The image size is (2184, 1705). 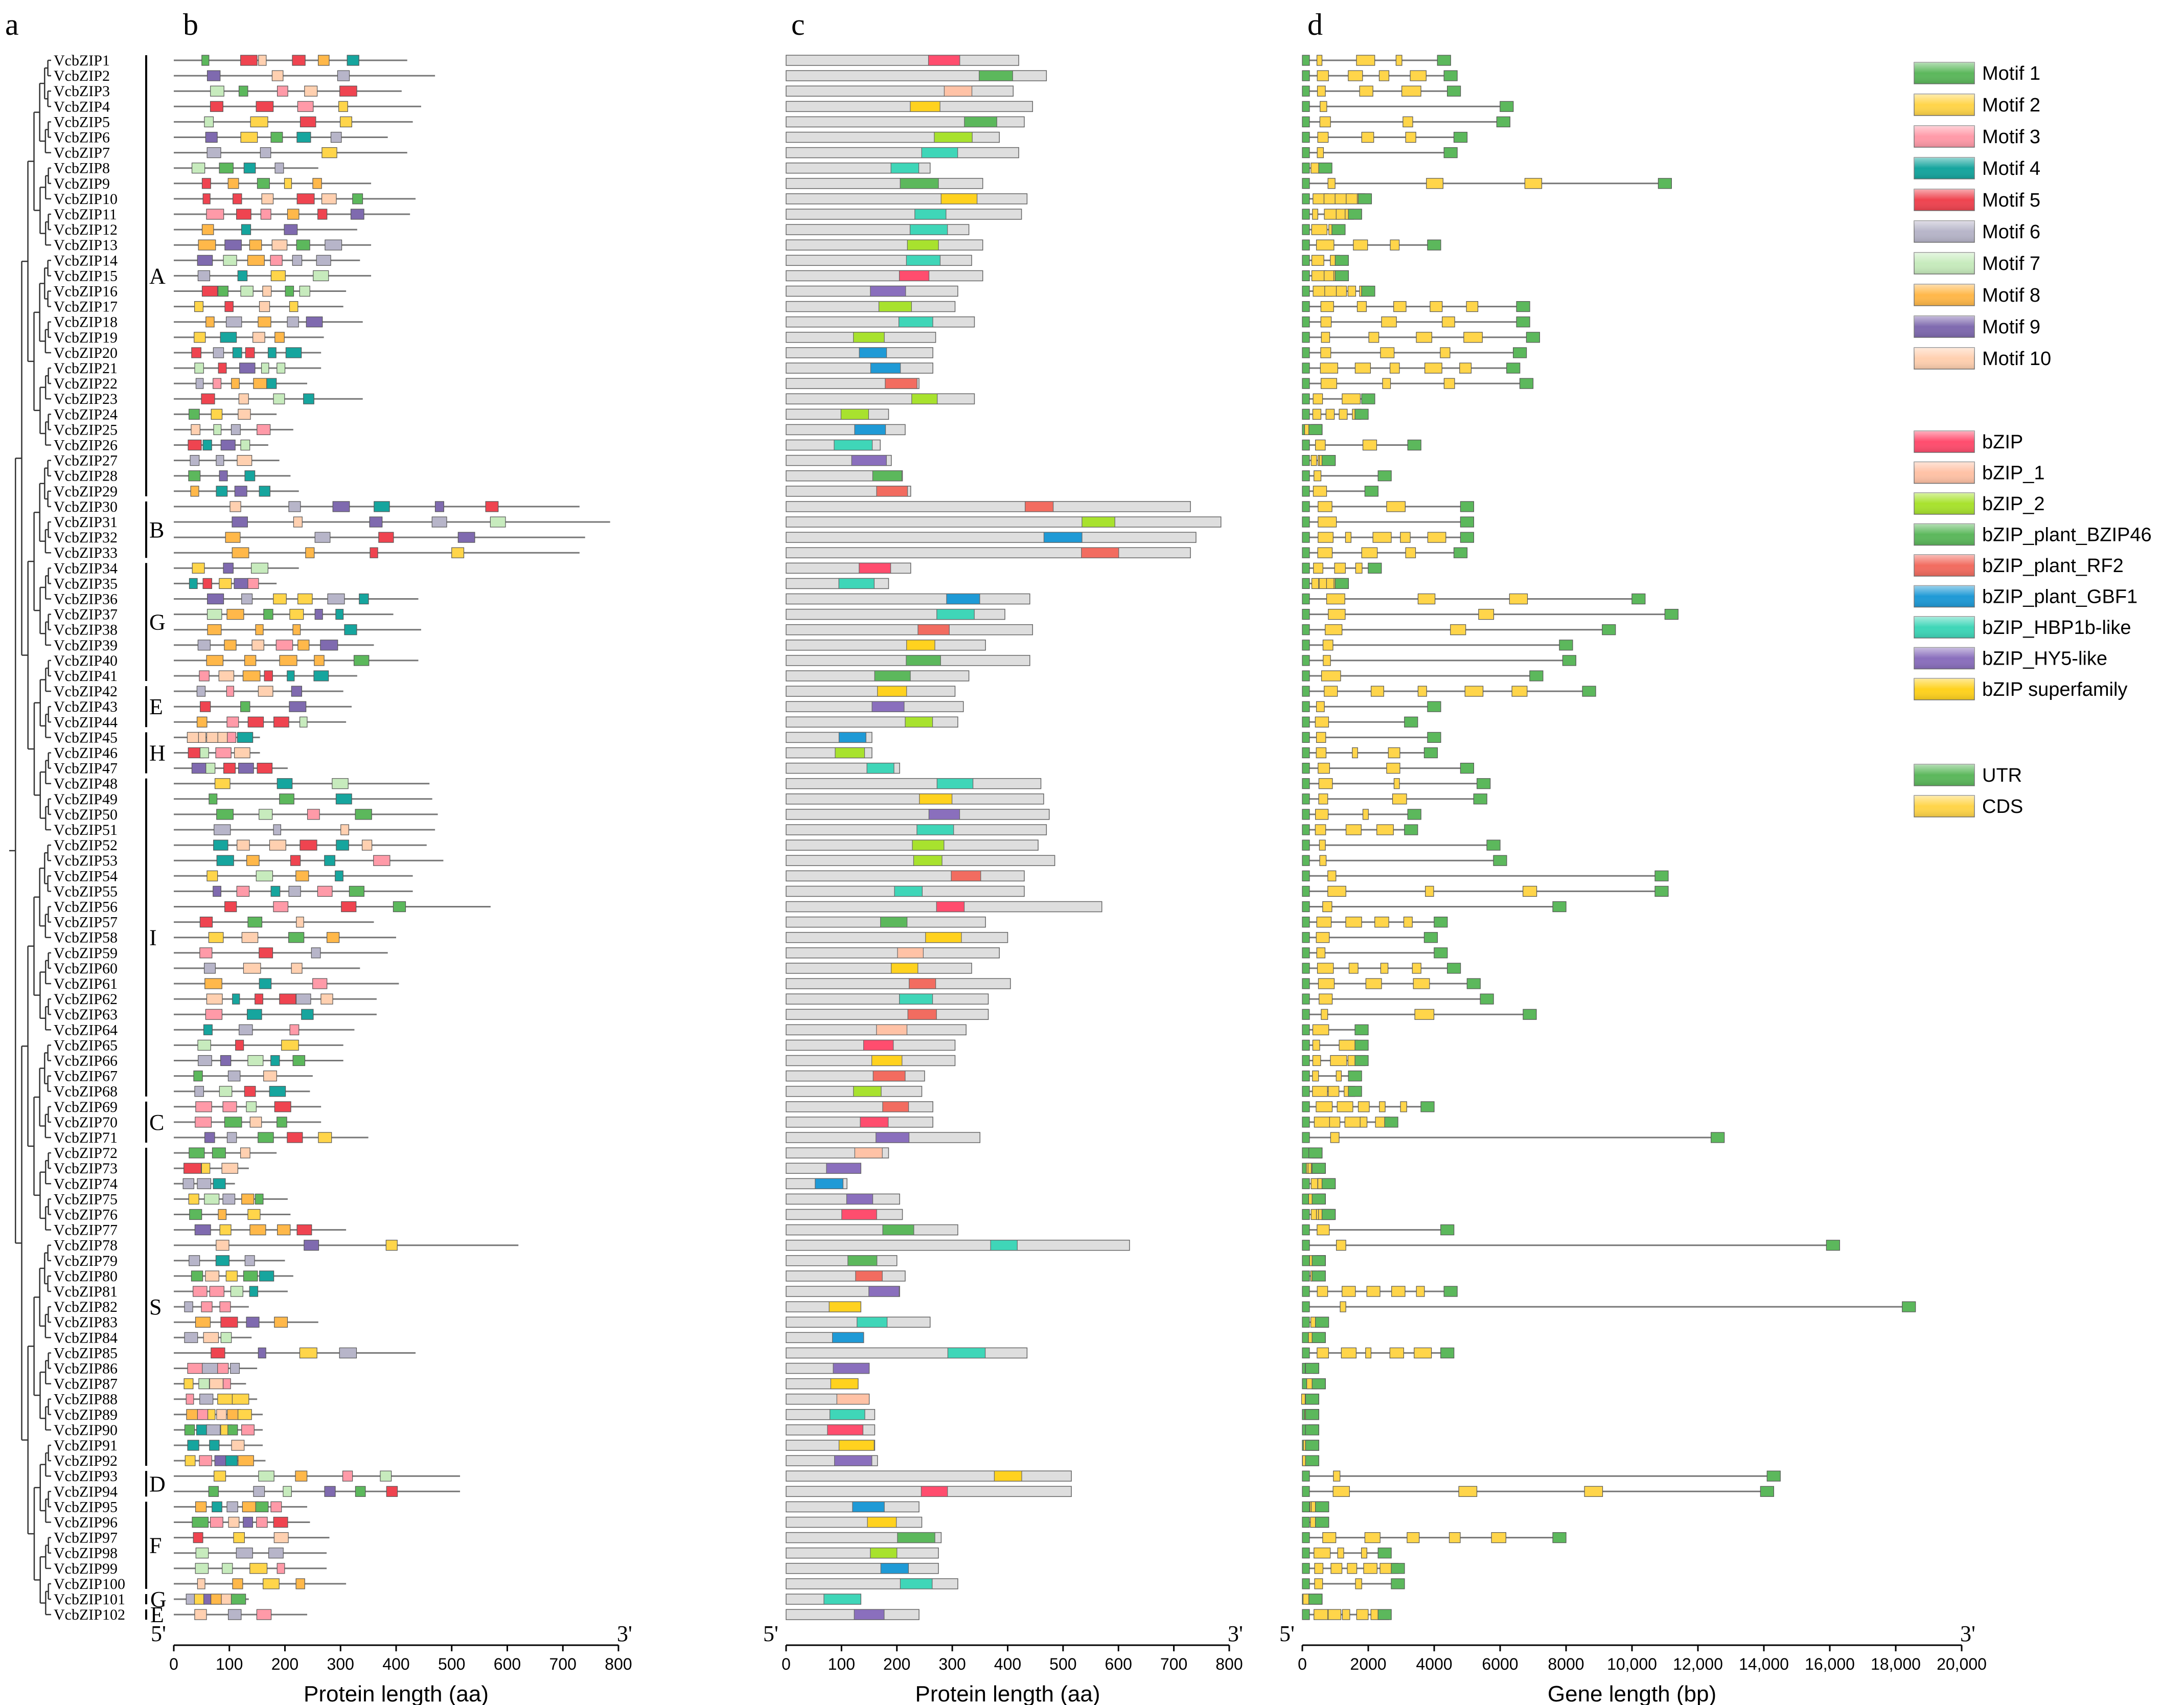 What do you see at coordinates (82, 137) in the screenshot?
I see `gene-label: VcbZIP6` at bounding box center [82, 137].